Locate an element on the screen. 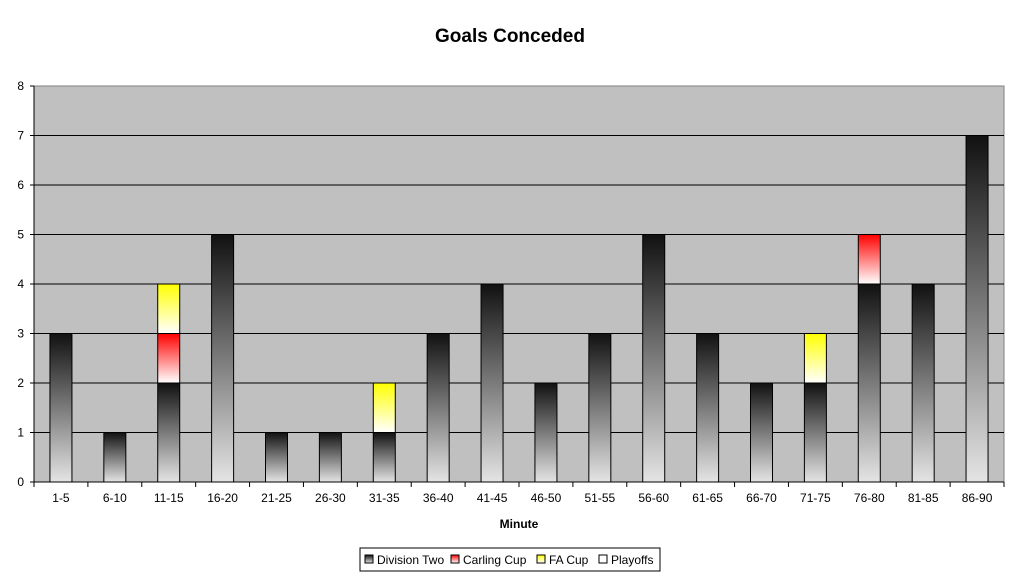 The height and width of the screenshot is (580, 1020). y-tick-label: 3 is located at coordinates (20, 334).